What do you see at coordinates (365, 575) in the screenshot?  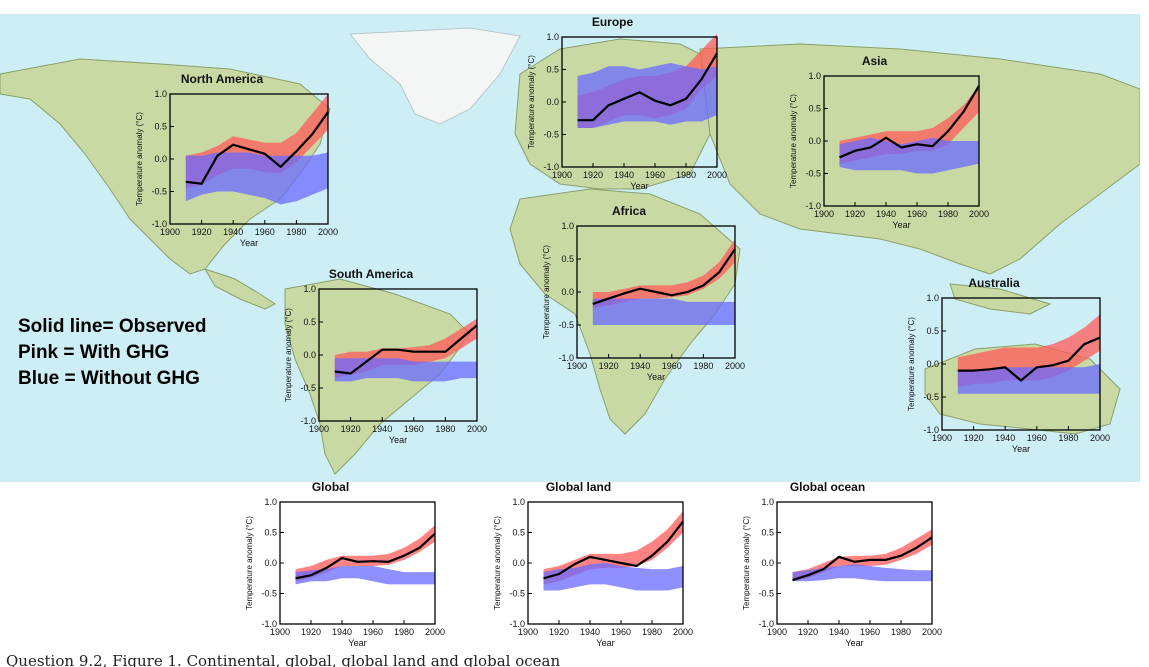 I see `global-without-ghg-band` at bounding box center [365, 575].